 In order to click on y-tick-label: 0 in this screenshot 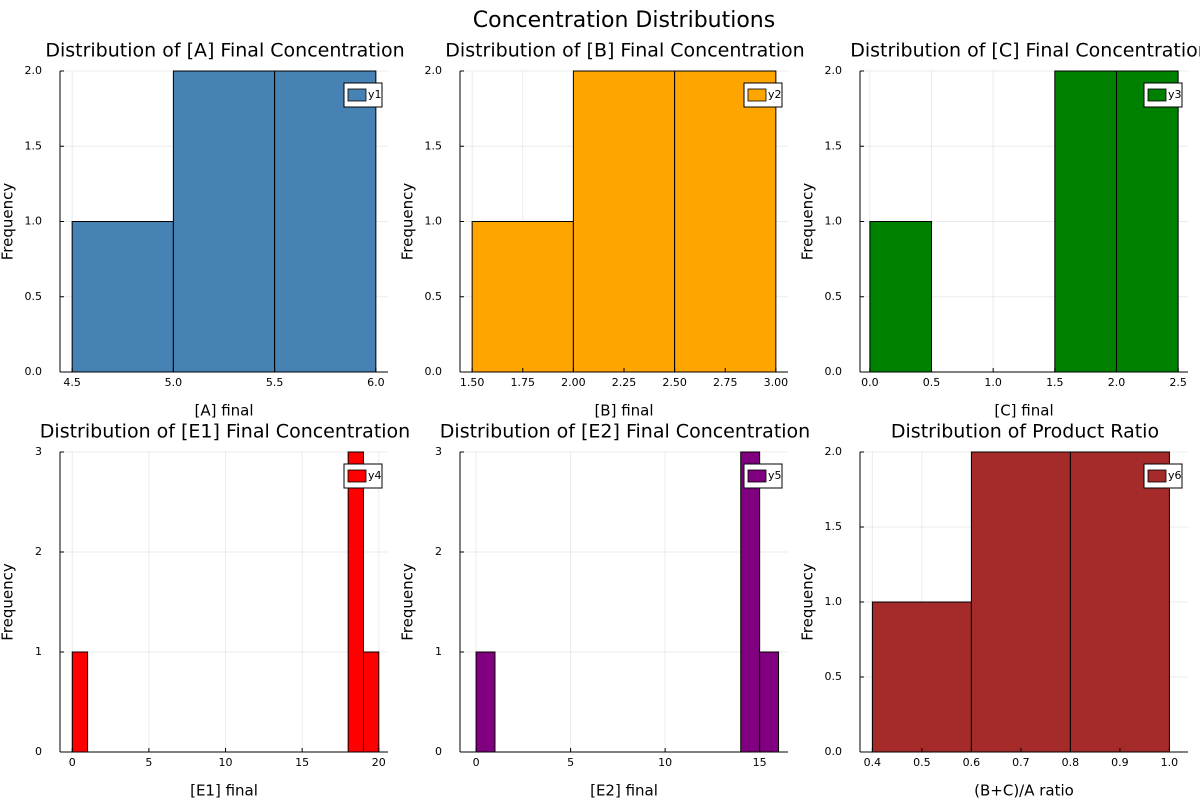, I will do `click(38, 751)`.